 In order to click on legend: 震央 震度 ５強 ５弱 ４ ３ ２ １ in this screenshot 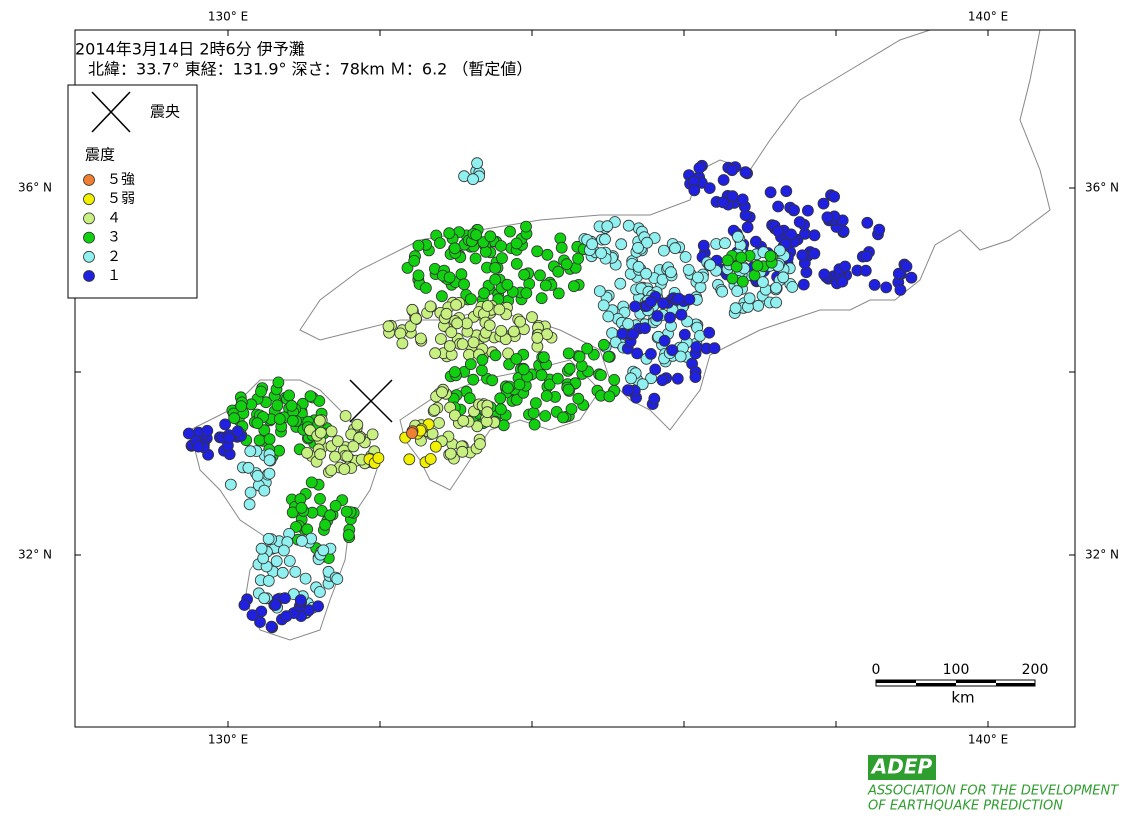, I will do `click(132, 191)`.